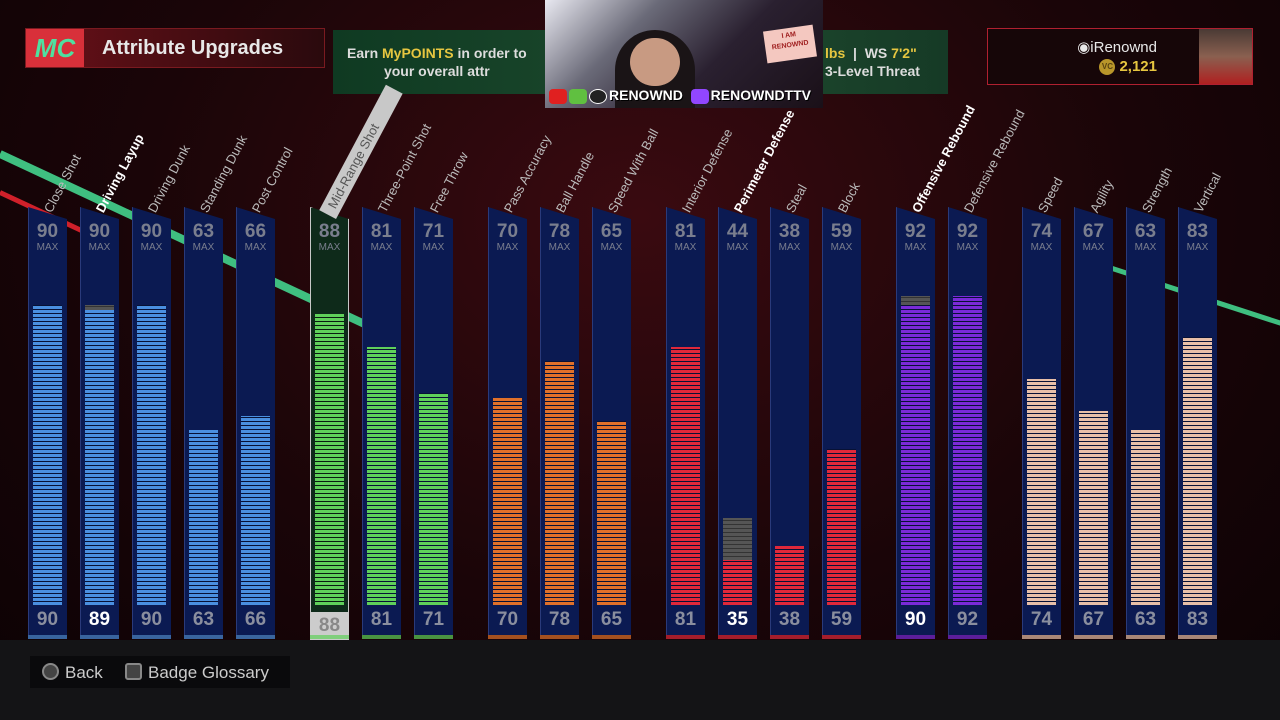 The image size is (1280, 720). Describe the element at coordinates (876, 53) in the screenshot. I see `wingspan-label: WS` at that location.